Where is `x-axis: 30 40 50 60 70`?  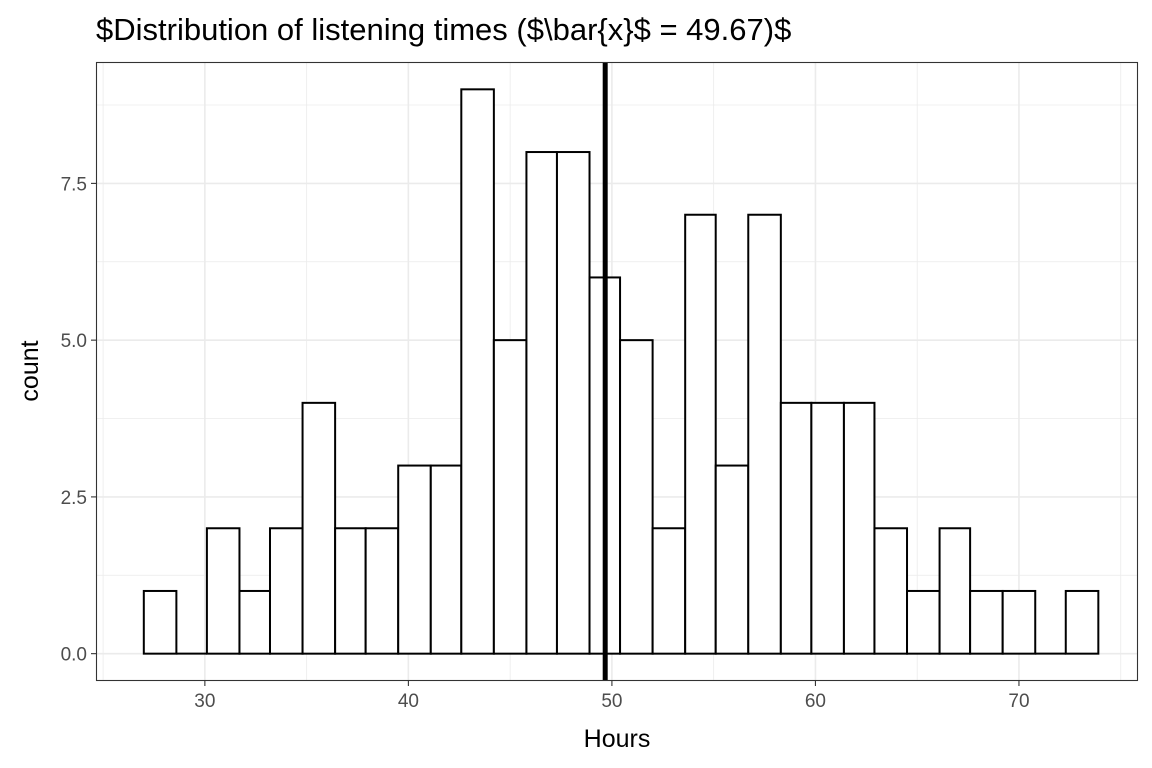 x-axis: 30 40 50 60 70 is located at coordinates (612, 696).